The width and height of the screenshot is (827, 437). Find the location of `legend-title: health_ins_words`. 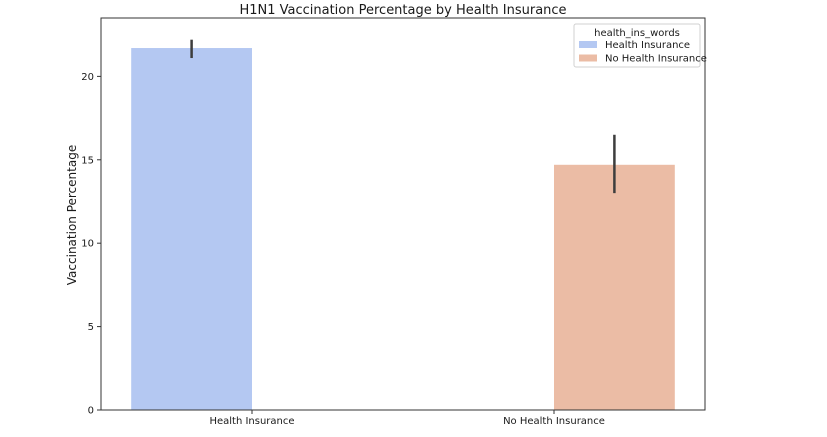

legend-title: health_ins_words is located at coordinates (637, 33).